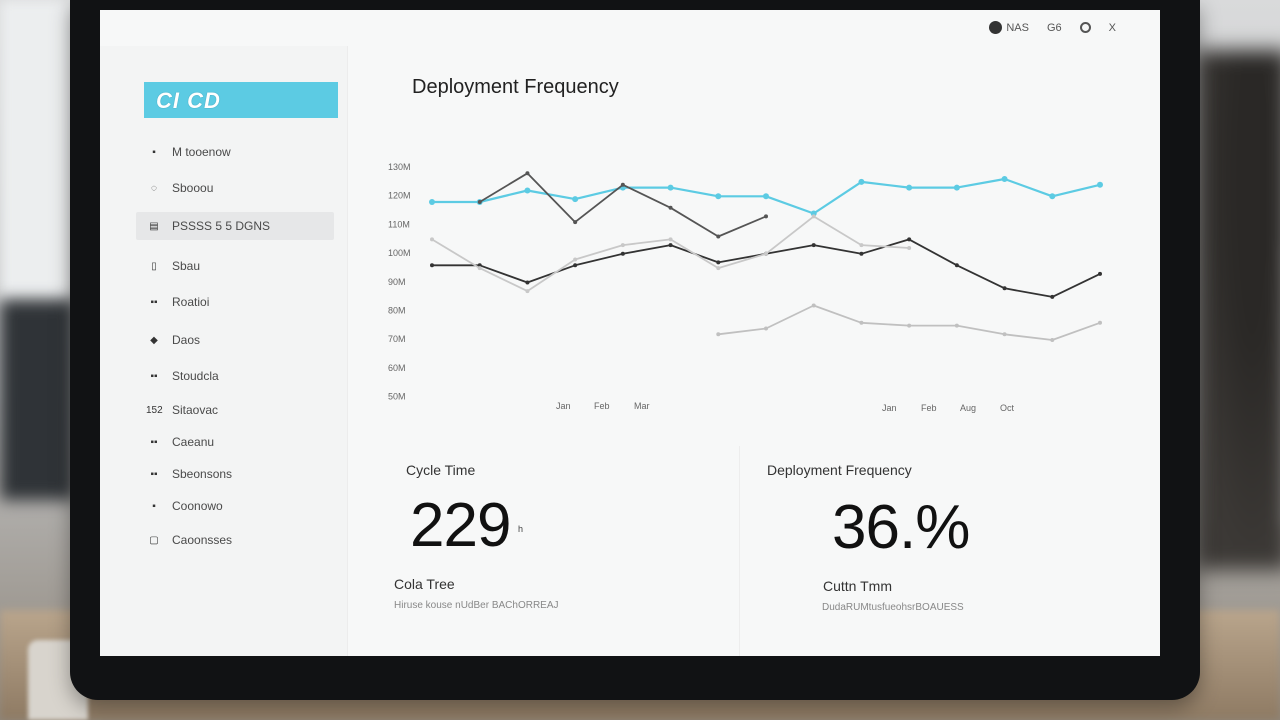  What do you see at coordinates (193, 188) in the screenshot?
I see `sidebar-item-label: Sbooou` at bounding box center [193, 188].